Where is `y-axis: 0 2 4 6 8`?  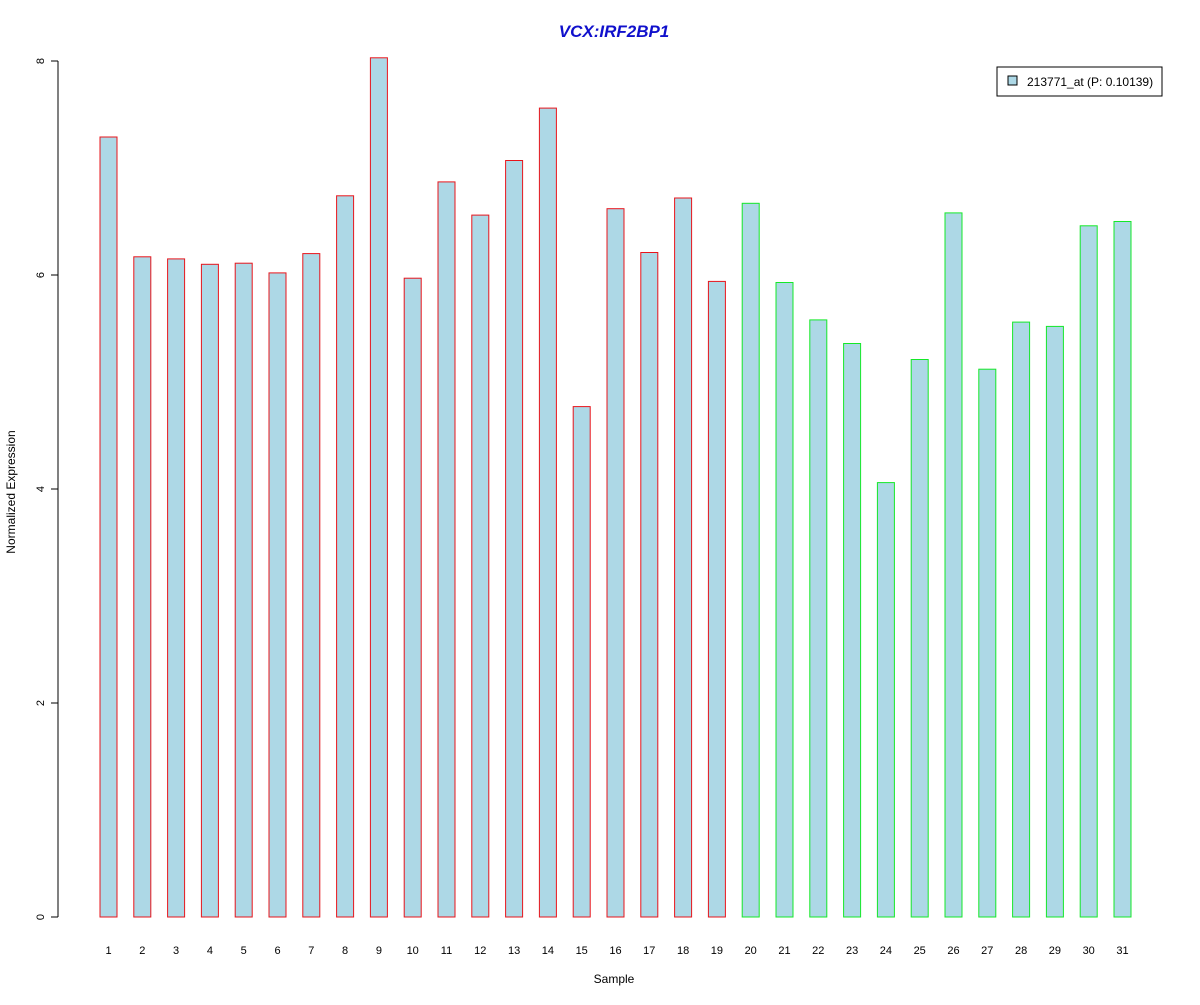
y-axis: 0 2 4 6 8 is located at coordinates (47, 489).